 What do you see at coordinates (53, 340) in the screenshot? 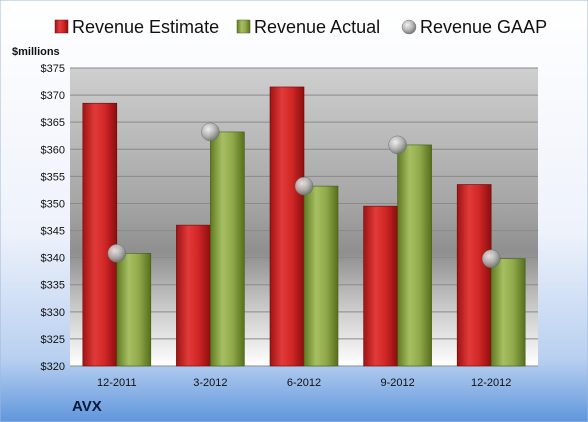
I see `y-tick-label: $325` at bounding box center [53, 340].